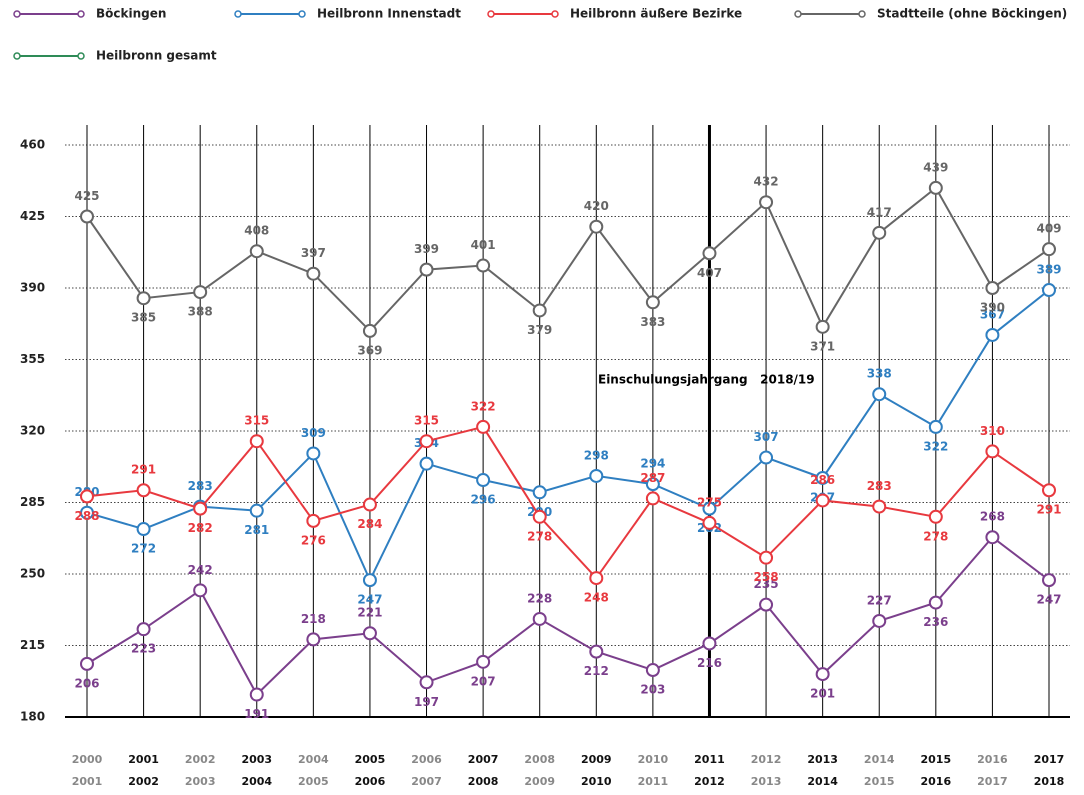  I want to click on data-label: 201, so click(822, 694).